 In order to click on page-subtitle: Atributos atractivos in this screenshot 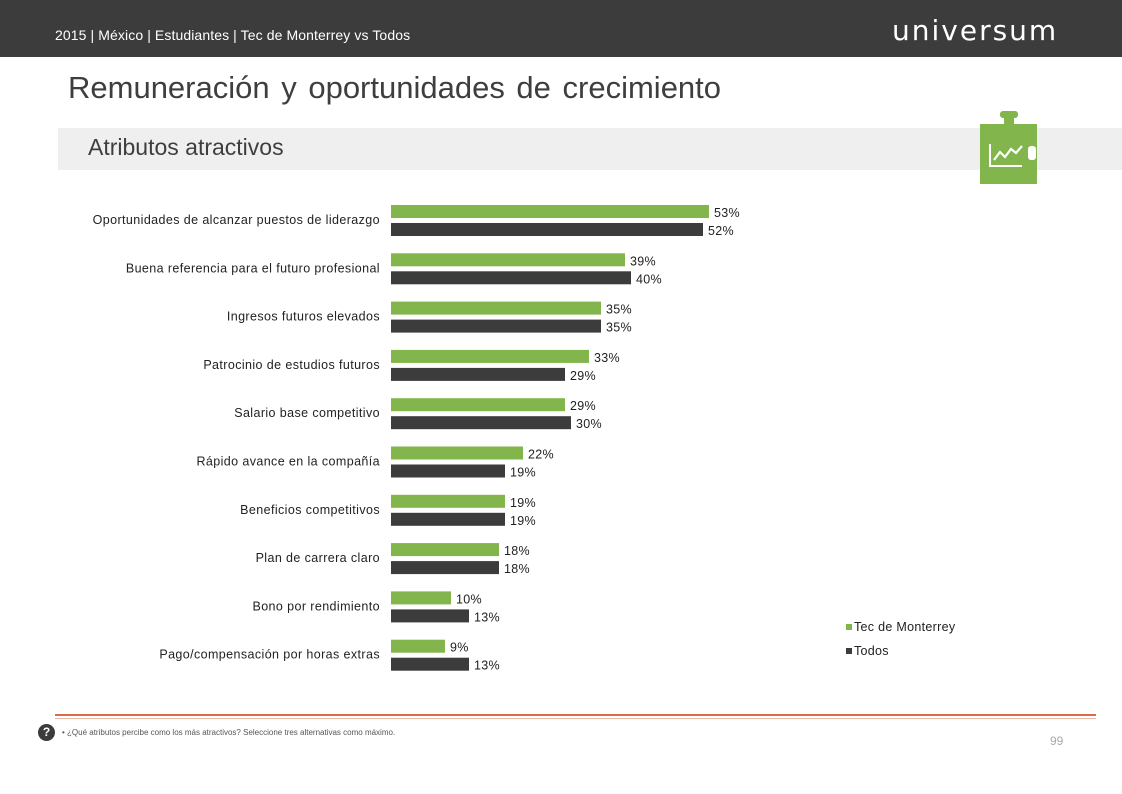, I will do `click(186, 147)`.